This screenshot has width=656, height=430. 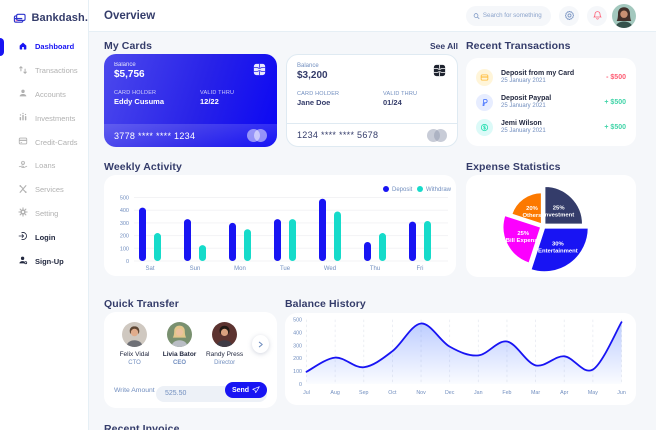 I want to click on svg-text: 25%, so click(x=523, y=234).